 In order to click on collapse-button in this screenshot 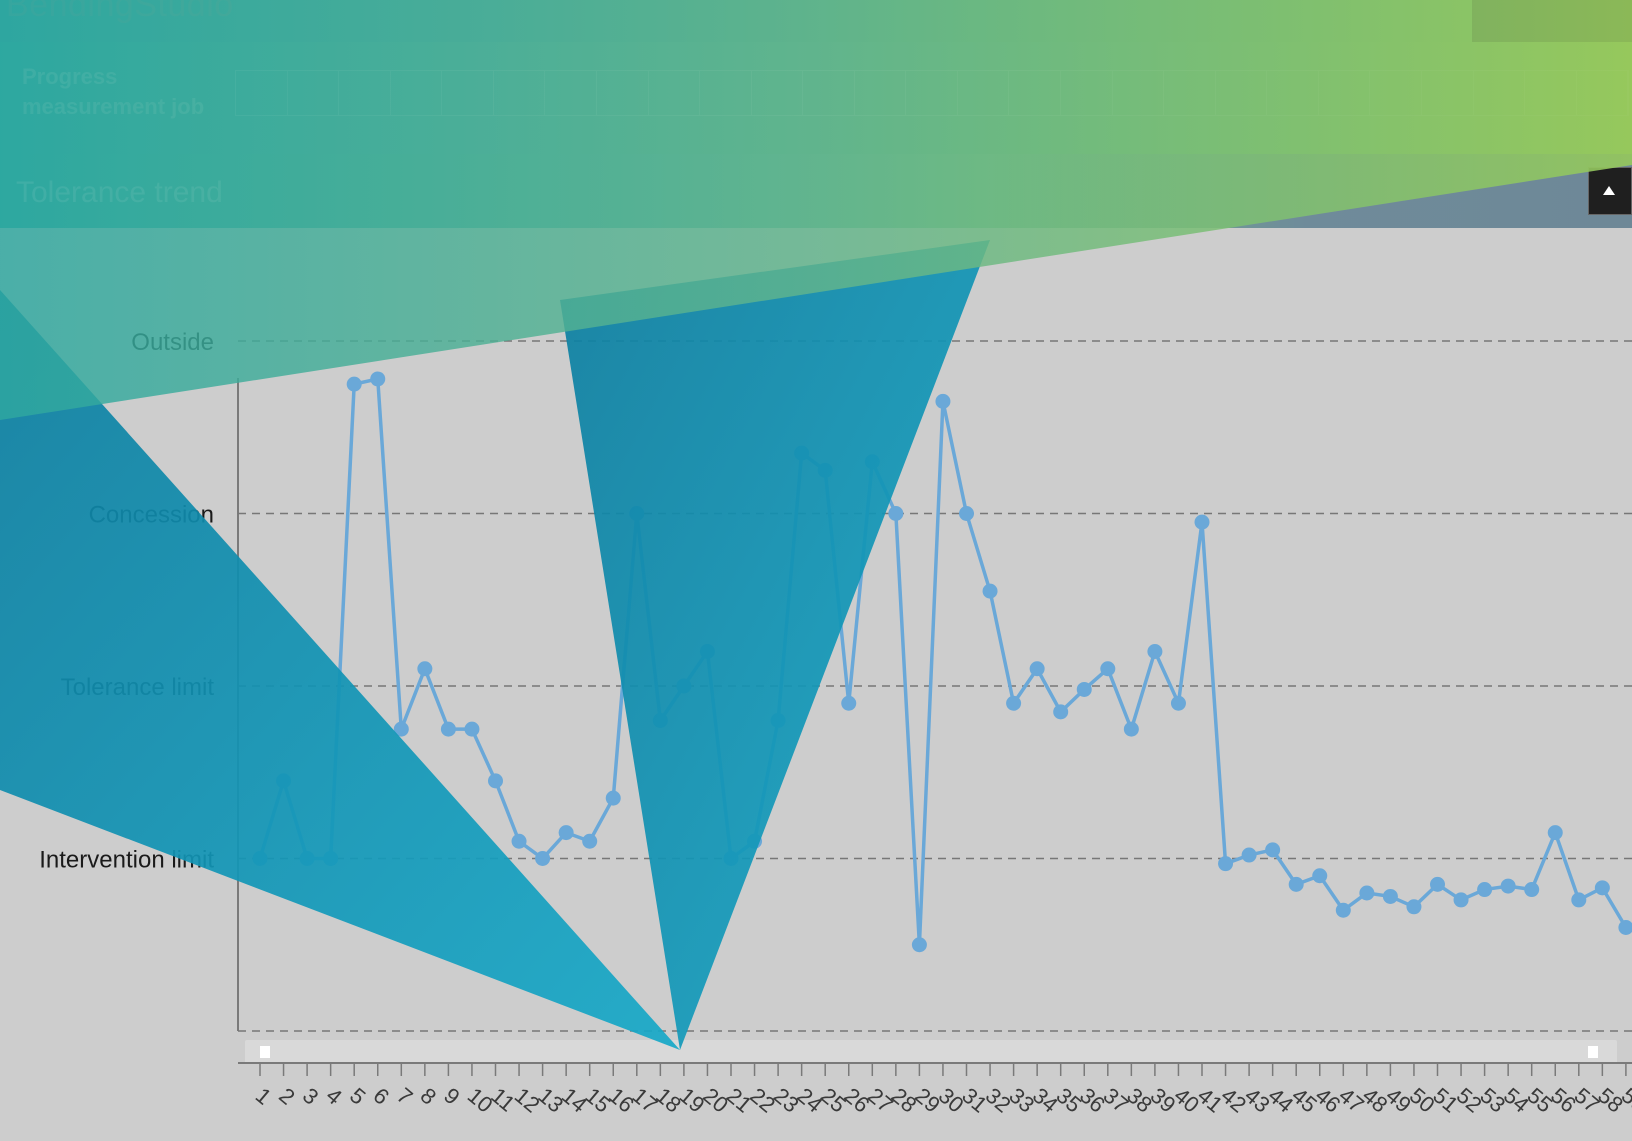, I will do `click(1610, 191)`.